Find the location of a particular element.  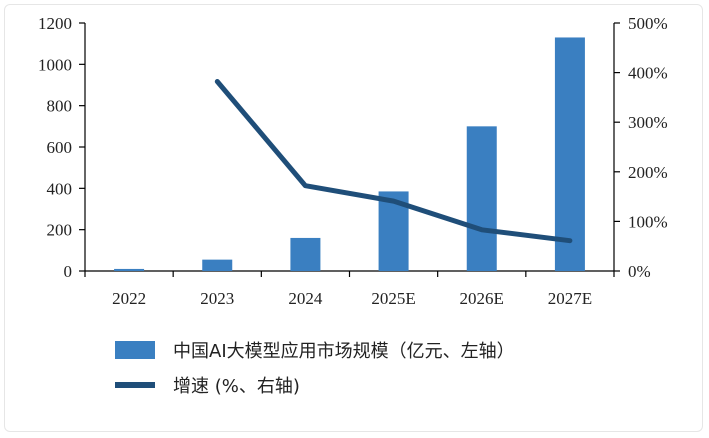

x-axis-tick-label: 2026E is located at coordinates (482, 298).